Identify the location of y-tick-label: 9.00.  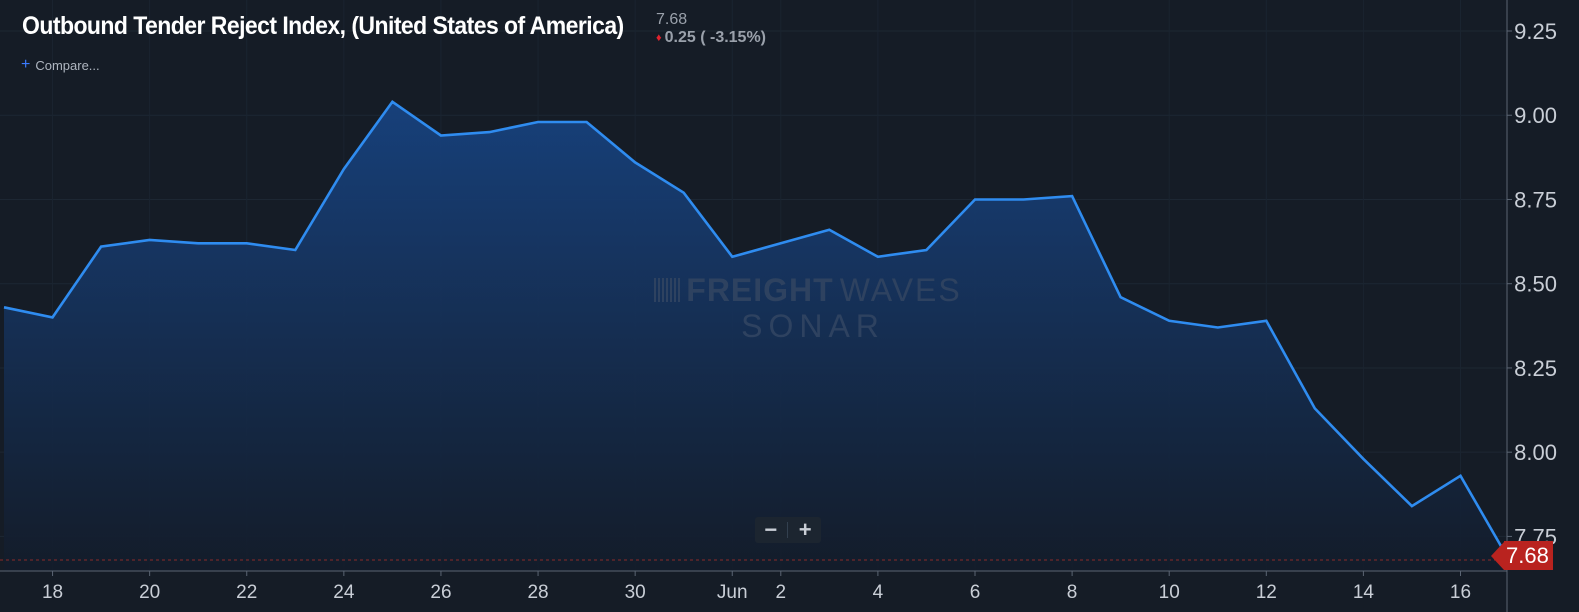
(1535, 115).